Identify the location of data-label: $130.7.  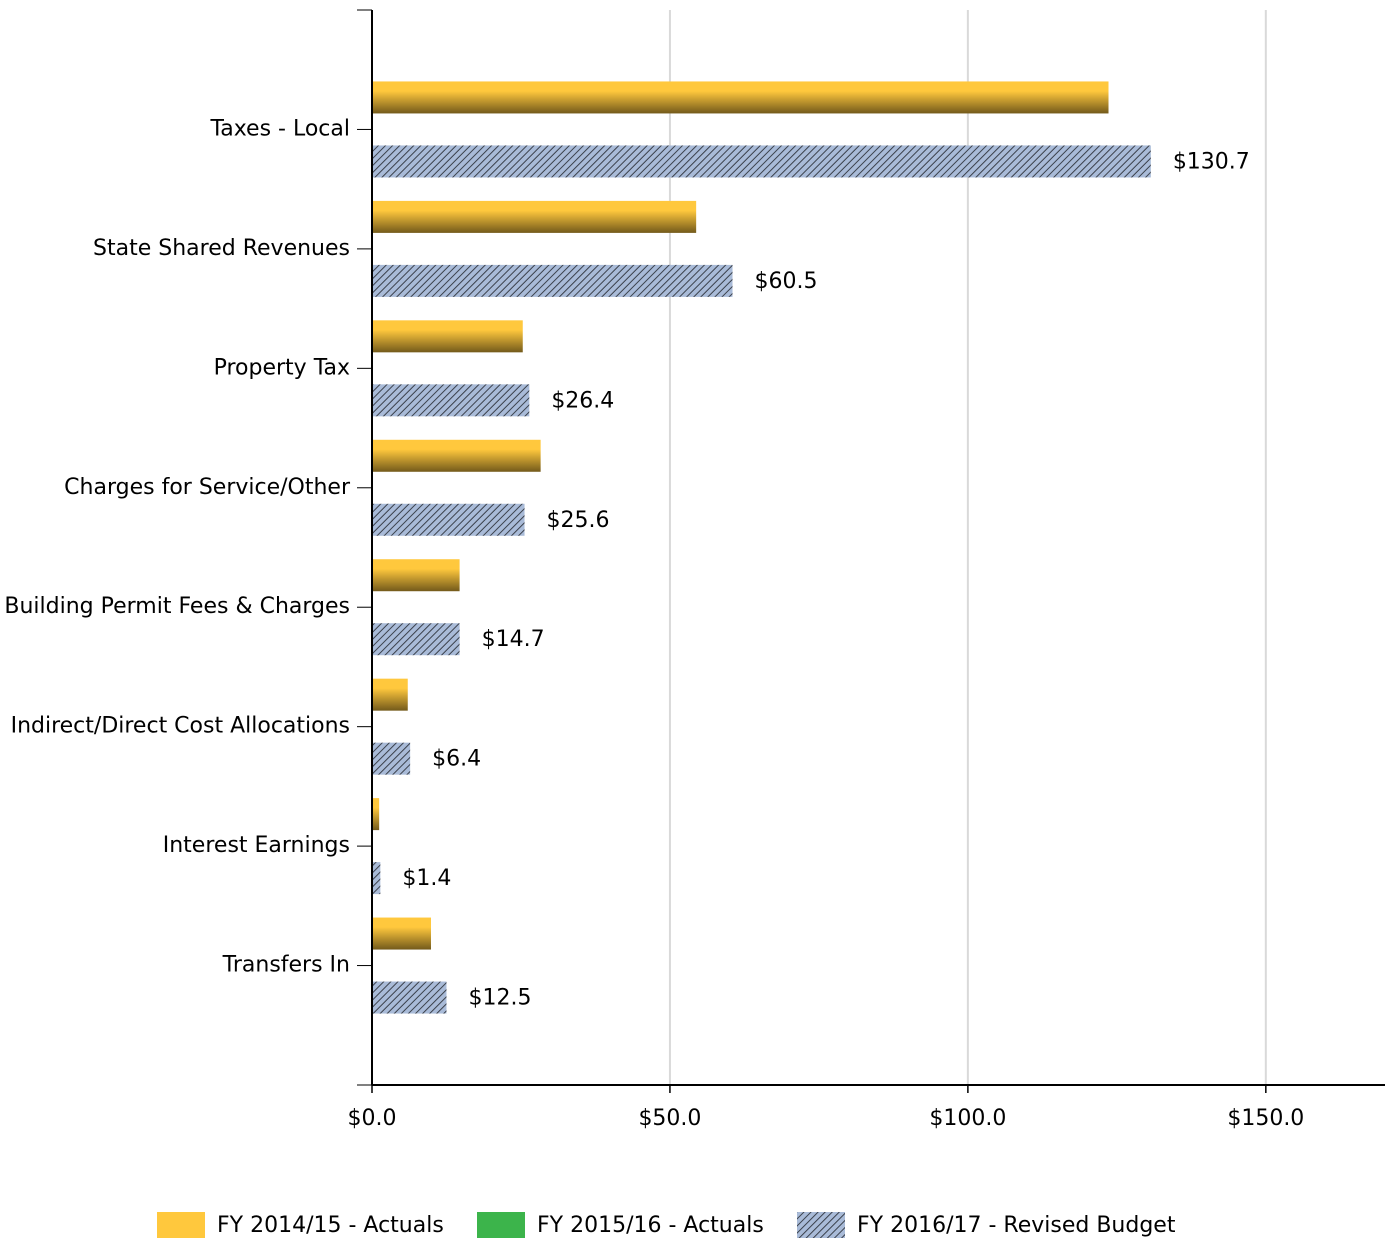
(1211, 161).